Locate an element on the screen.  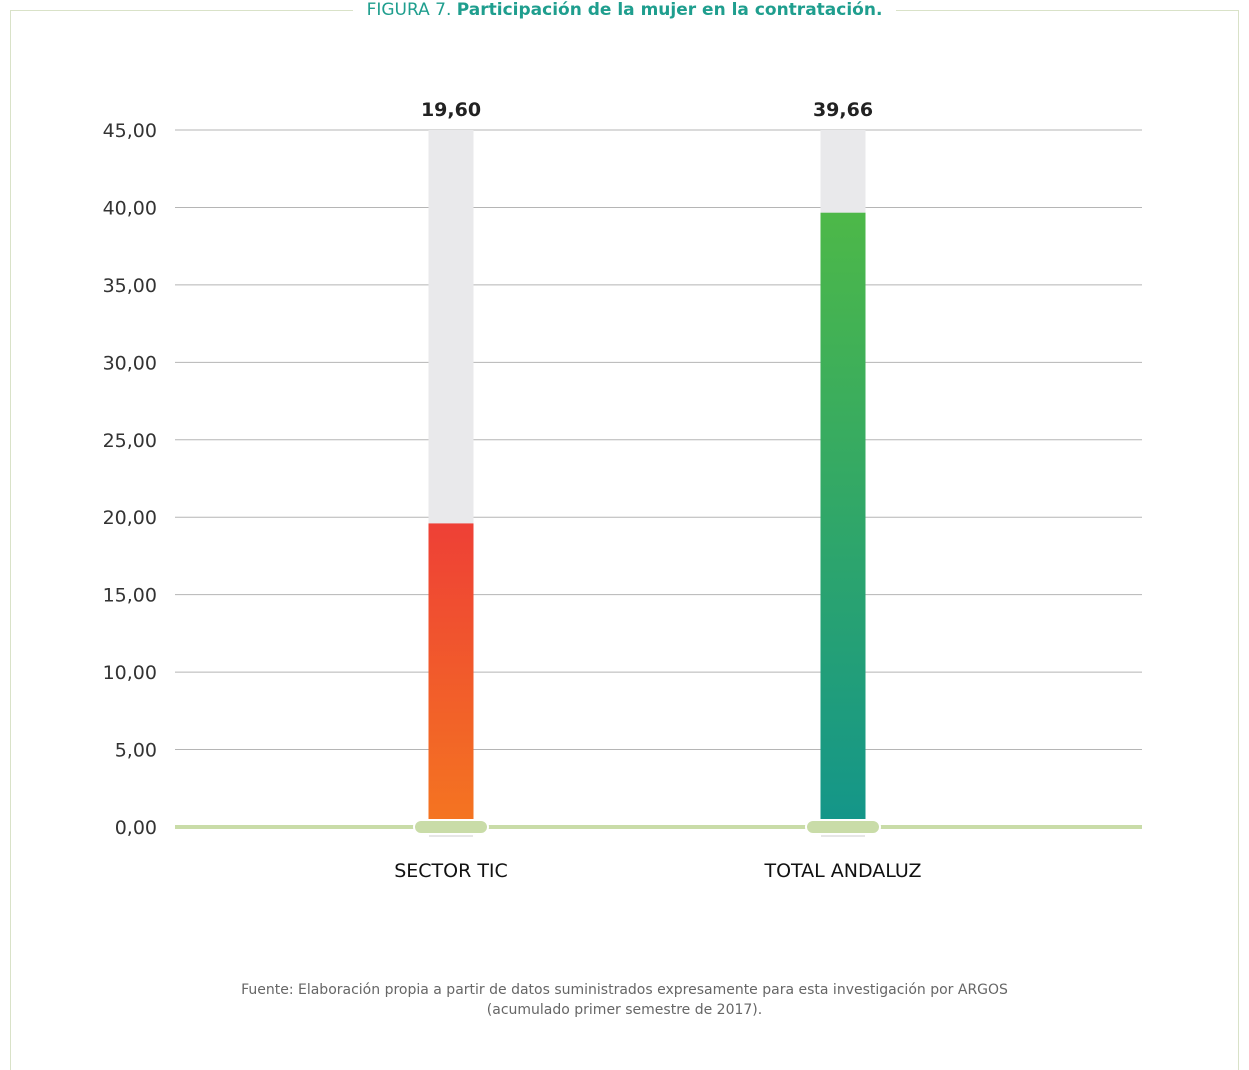
y-tick-label: 20,00 is located at coordinates (130, 518).